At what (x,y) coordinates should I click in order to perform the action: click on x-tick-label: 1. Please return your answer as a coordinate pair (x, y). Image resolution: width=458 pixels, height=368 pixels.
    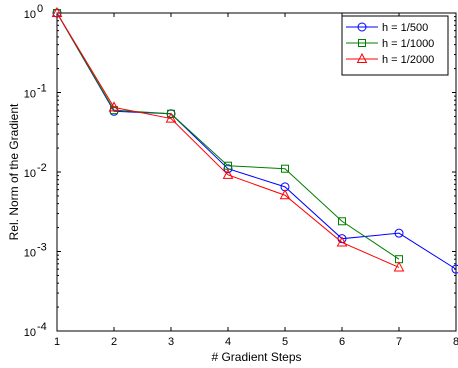
    Looking at the image, I should click on (57, 342).